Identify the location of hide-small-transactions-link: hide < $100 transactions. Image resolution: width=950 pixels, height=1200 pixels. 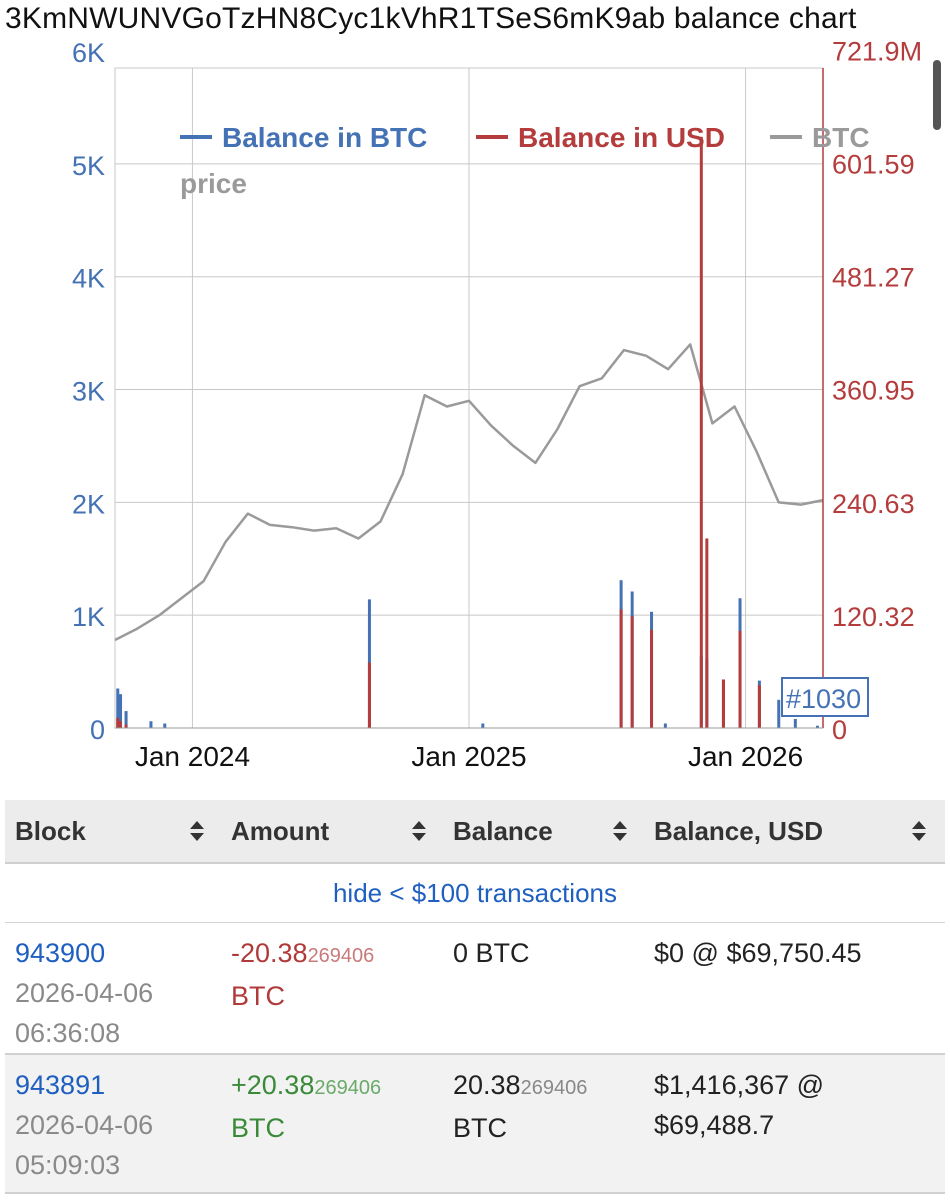
(475, 893).